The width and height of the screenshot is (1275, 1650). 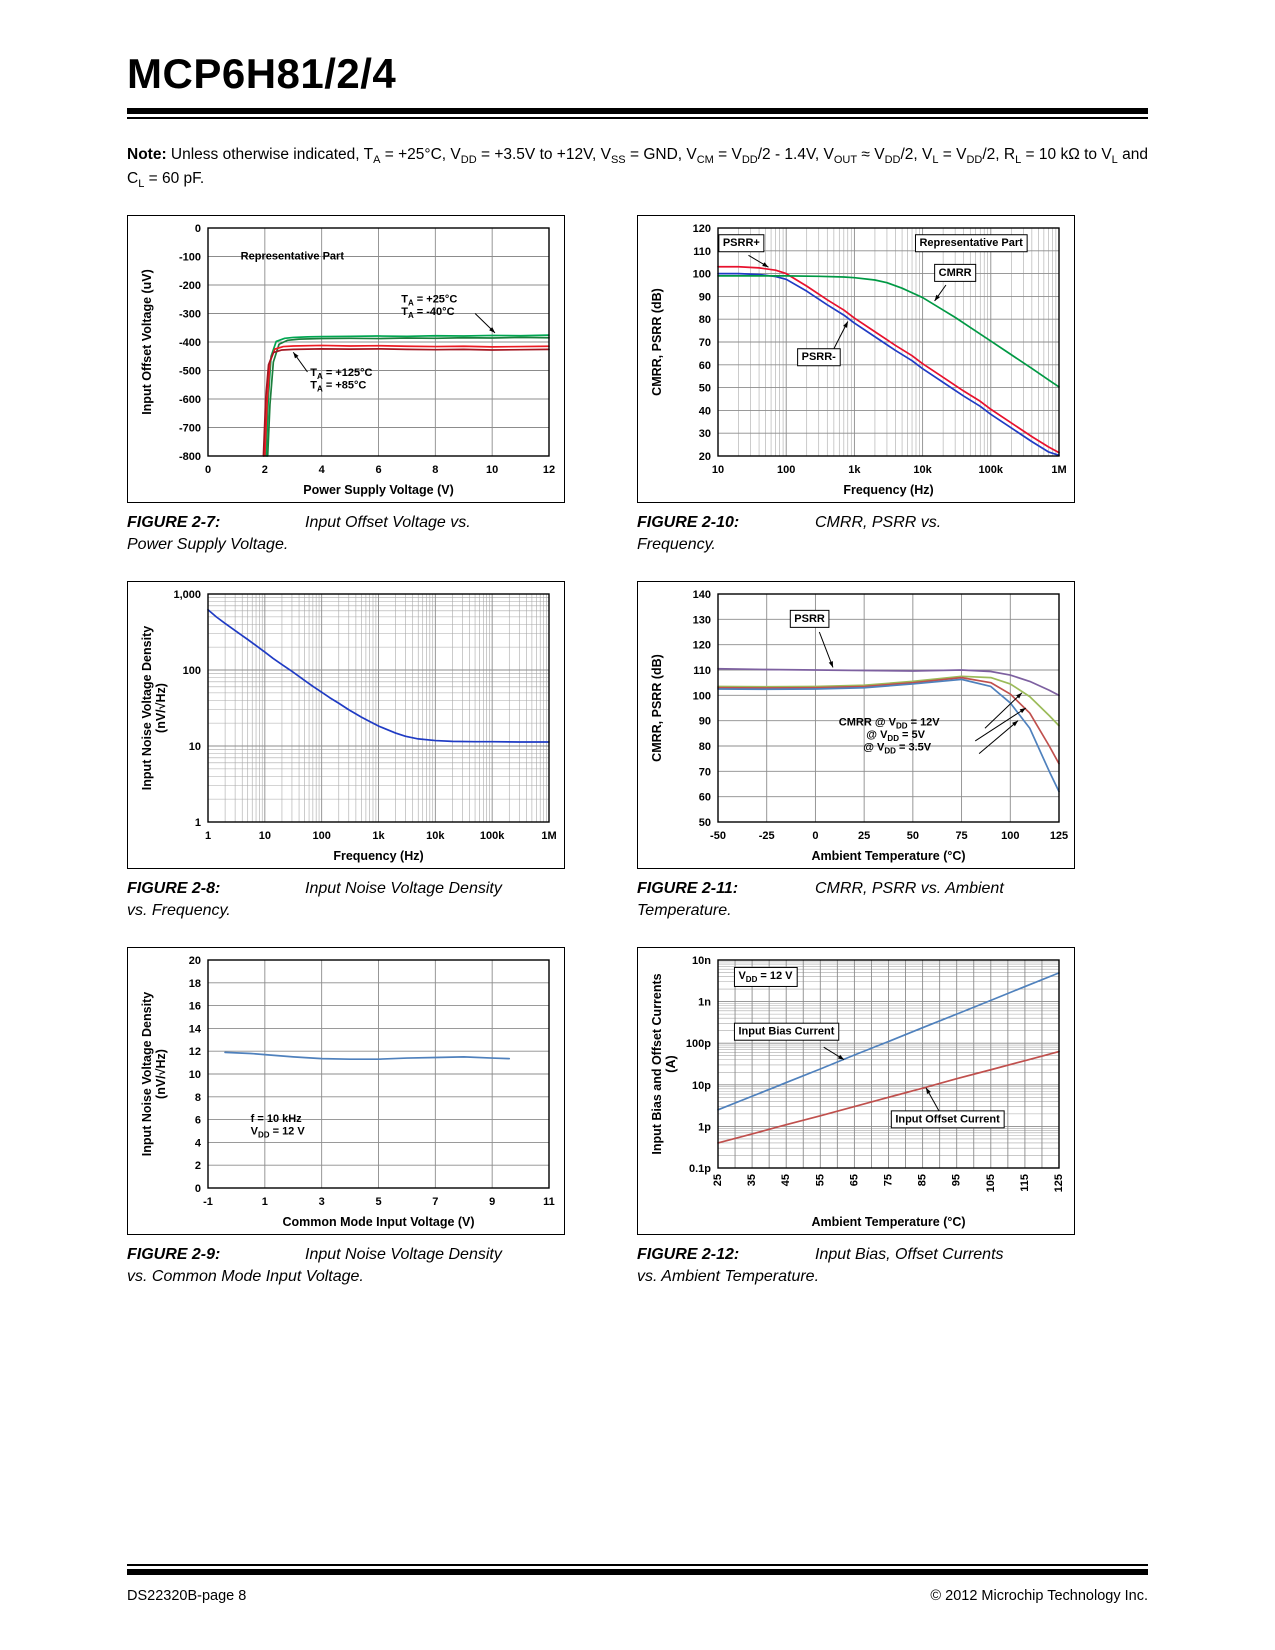 What do you see at coordinates (198, 823) in the screenshot?
I see `svg-text: 1` at bounding box center [198, 823].